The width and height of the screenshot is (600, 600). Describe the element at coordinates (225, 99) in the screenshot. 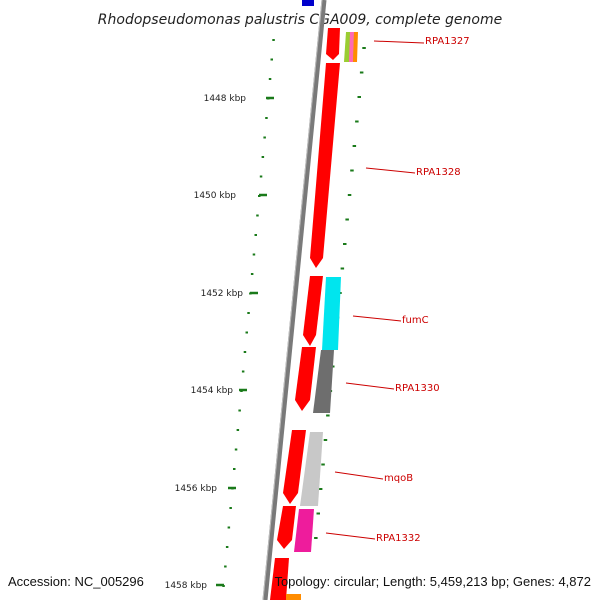

I see `kbp-label: 1448 kbp` at that location.